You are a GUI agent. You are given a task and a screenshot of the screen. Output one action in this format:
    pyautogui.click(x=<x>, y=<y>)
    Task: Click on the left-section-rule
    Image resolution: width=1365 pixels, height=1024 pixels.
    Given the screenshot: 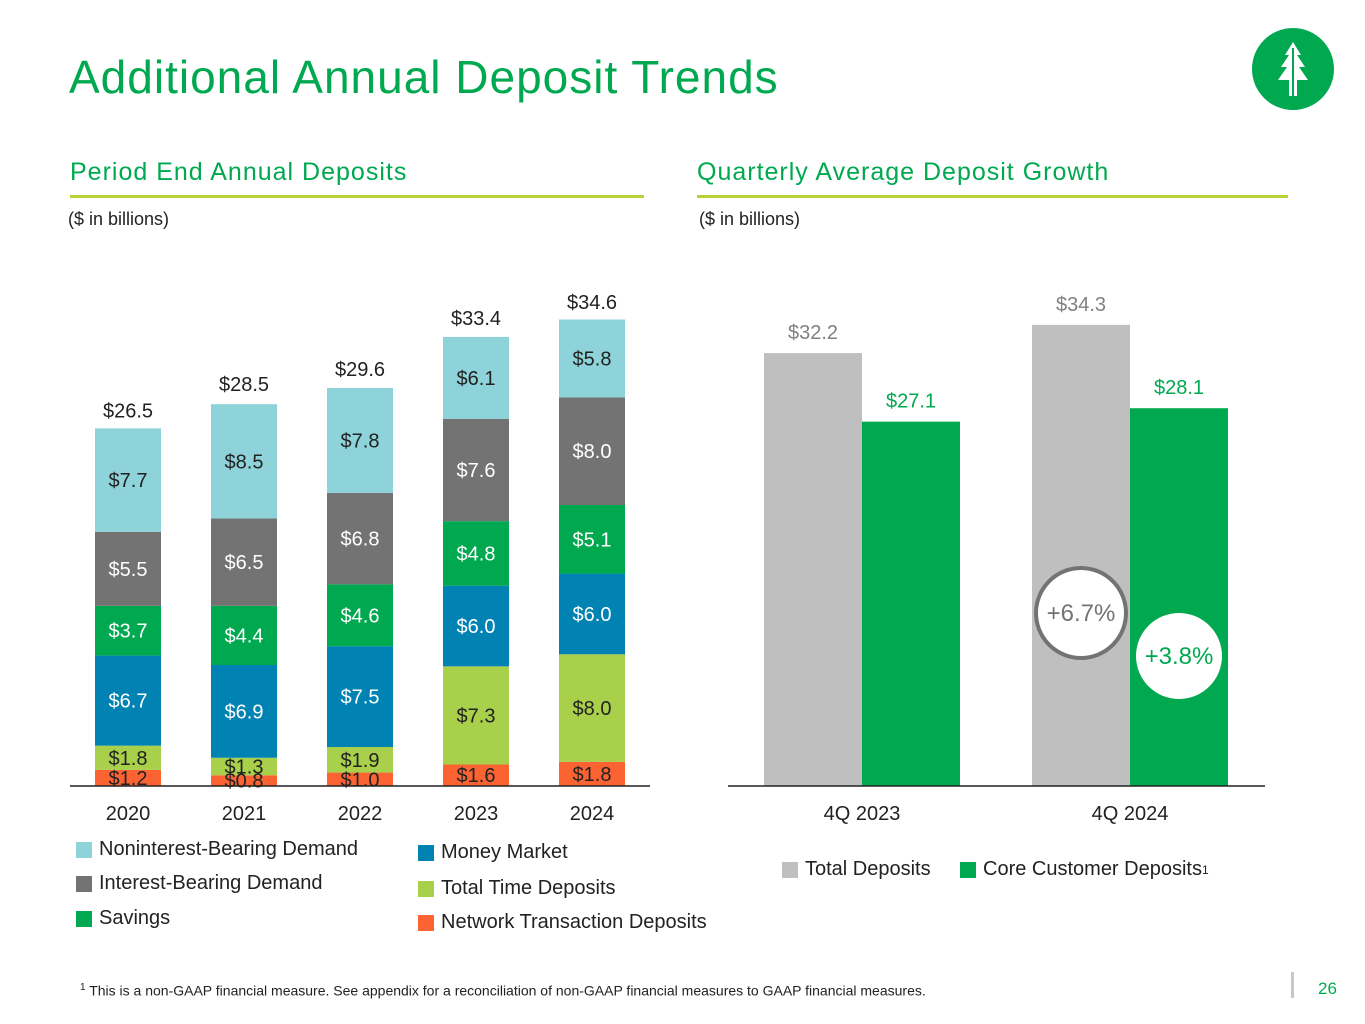 What is the action you would take?
    pyautogui.click(x=357, y=196)
    